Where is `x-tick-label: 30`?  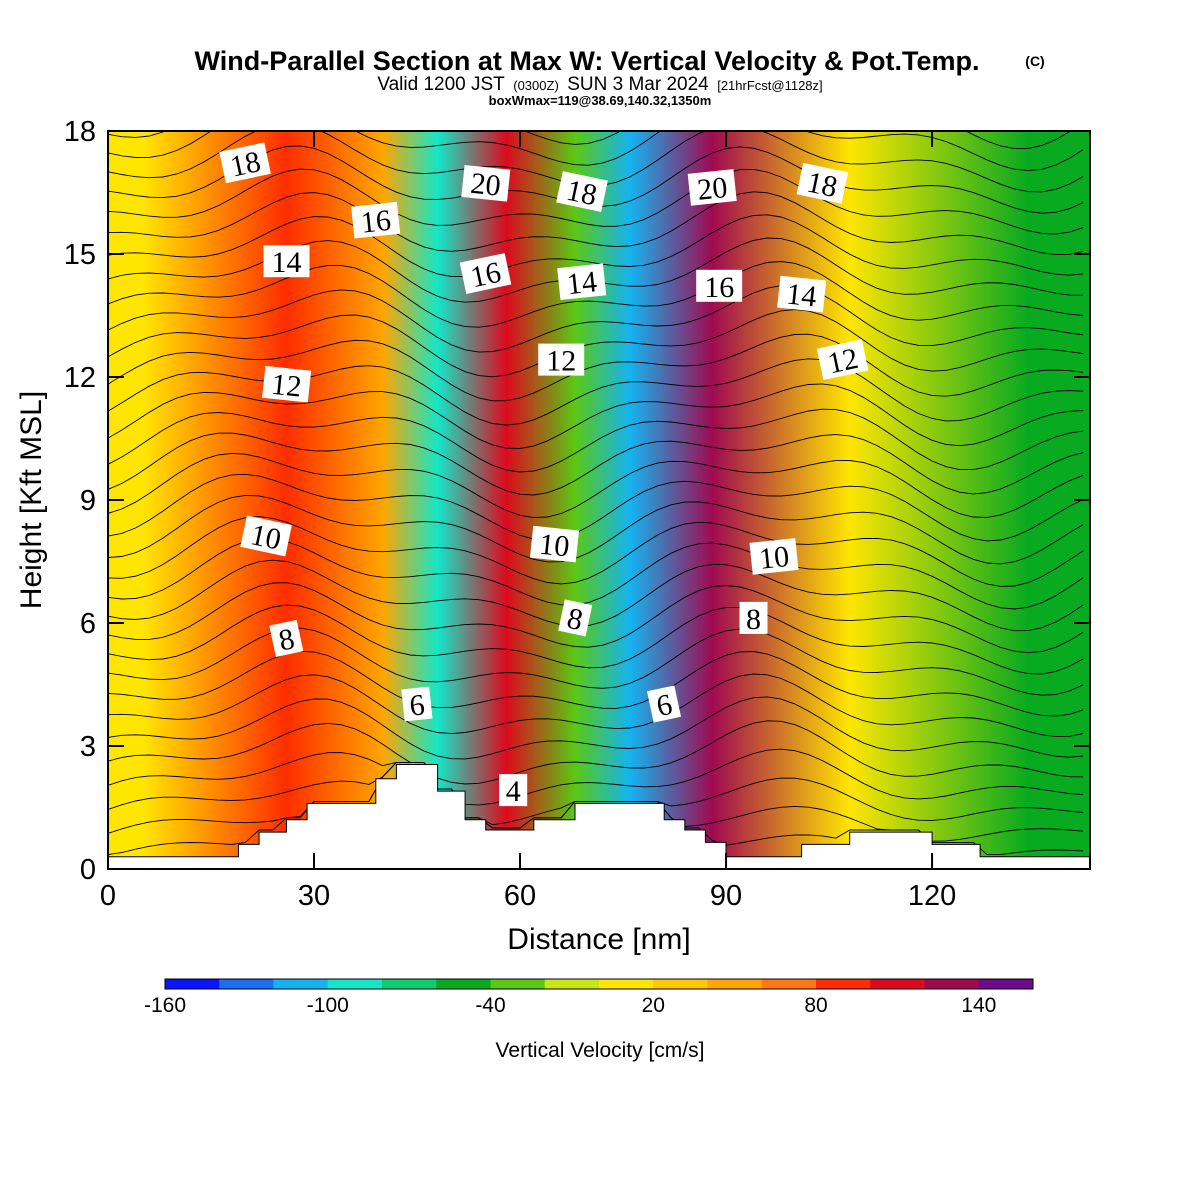 x-tick-label: 30 is located at coordinates (314, 896).